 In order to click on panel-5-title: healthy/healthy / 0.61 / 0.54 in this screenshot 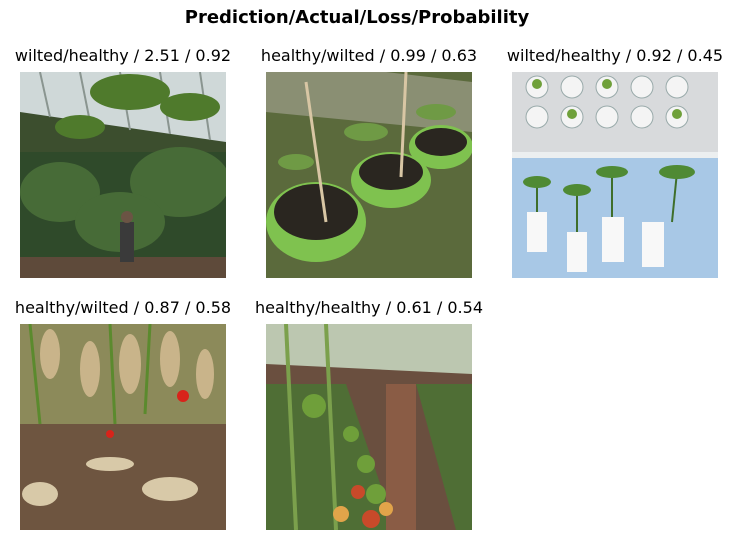, I will do `click(369, 307)`.